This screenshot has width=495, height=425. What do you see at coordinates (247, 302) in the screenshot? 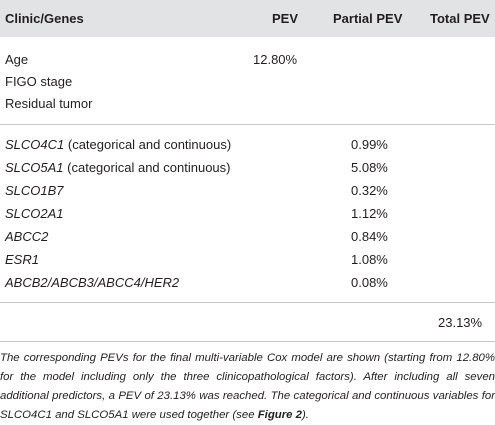
I see `divider-genes` at bounding box center [247, 302].